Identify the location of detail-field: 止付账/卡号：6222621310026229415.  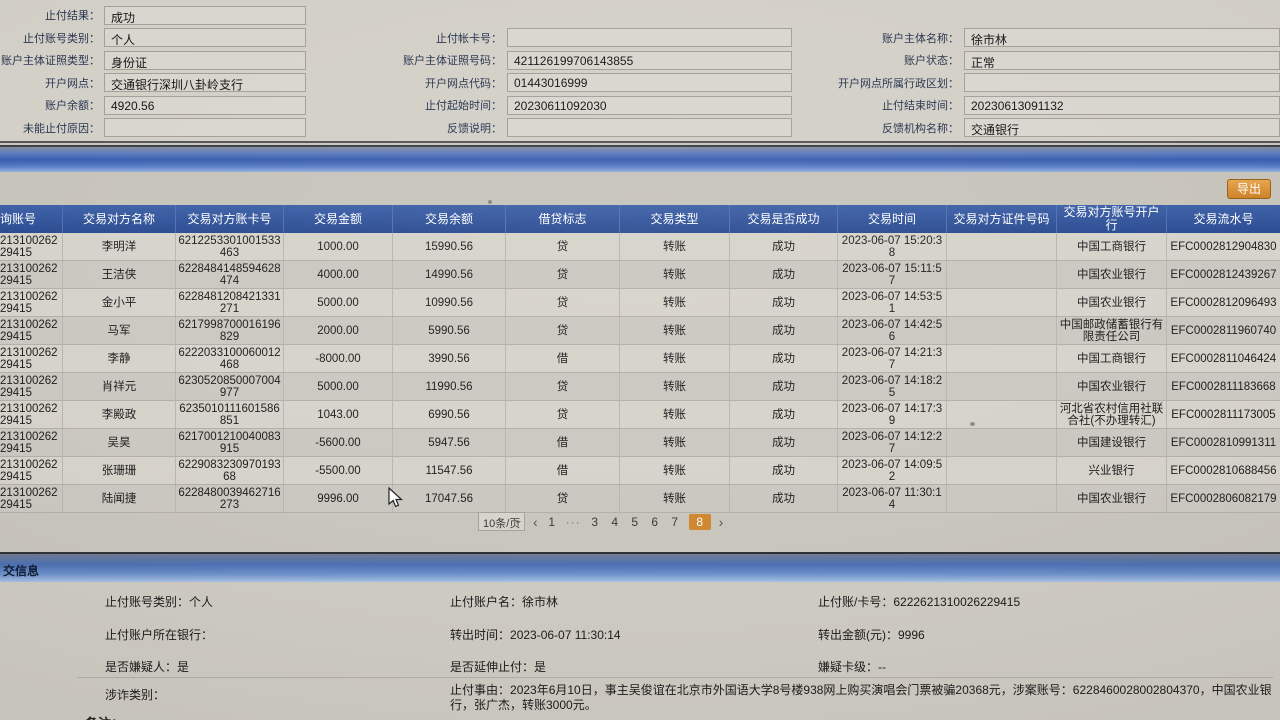
(919, 601).